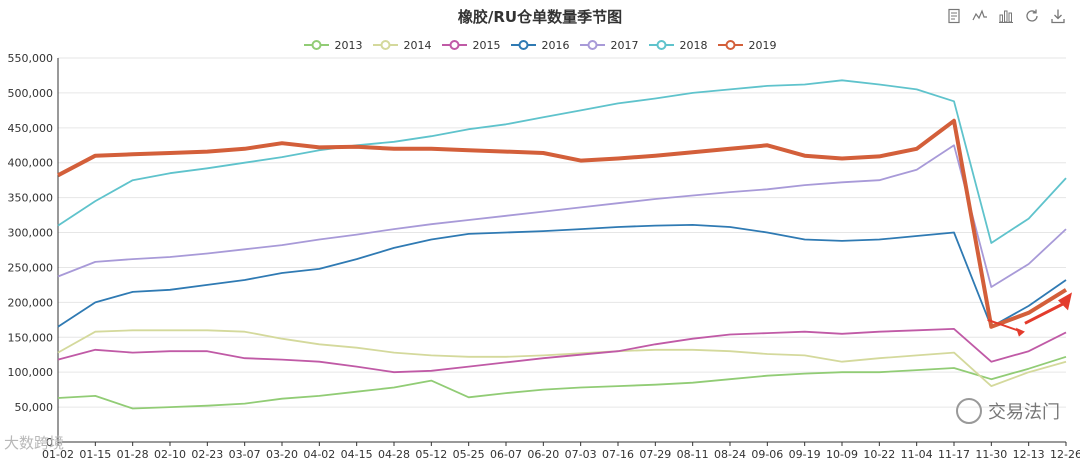 The image size is (1080, 464). What do you see at coordinates (991, 454) in the screenshot?
I see `x-tick-label: 11-30` at bounding box center [991, 454].